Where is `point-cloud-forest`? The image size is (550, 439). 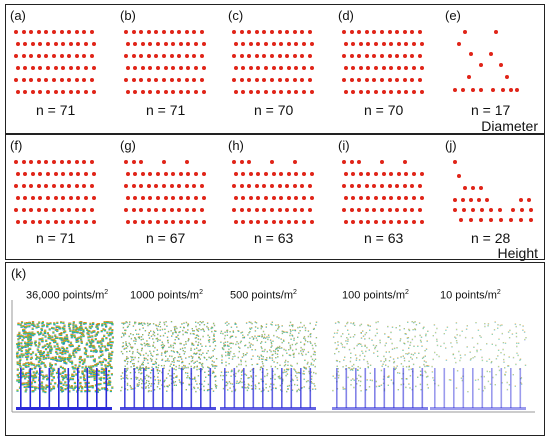
point-cloud-forest is located at coordinates (65, 365).